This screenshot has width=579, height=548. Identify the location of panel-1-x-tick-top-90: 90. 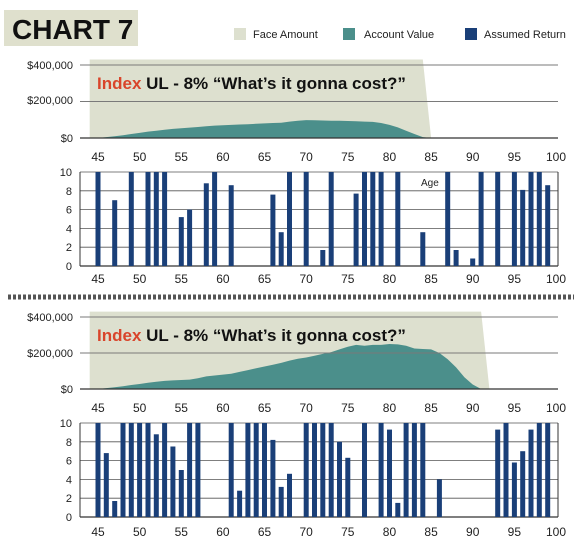
(473, 157).